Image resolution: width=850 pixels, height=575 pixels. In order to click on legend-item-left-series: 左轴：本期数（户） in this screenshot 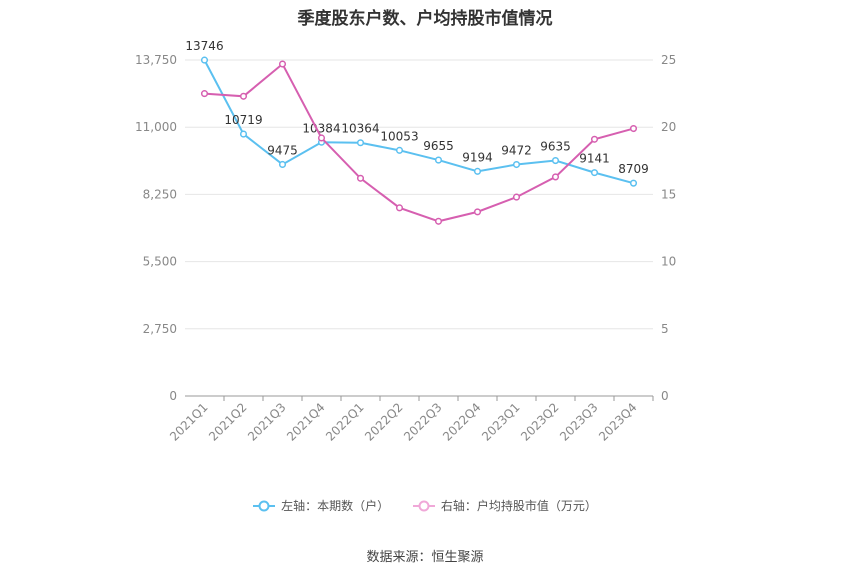, I will do `click(321, 505)`.